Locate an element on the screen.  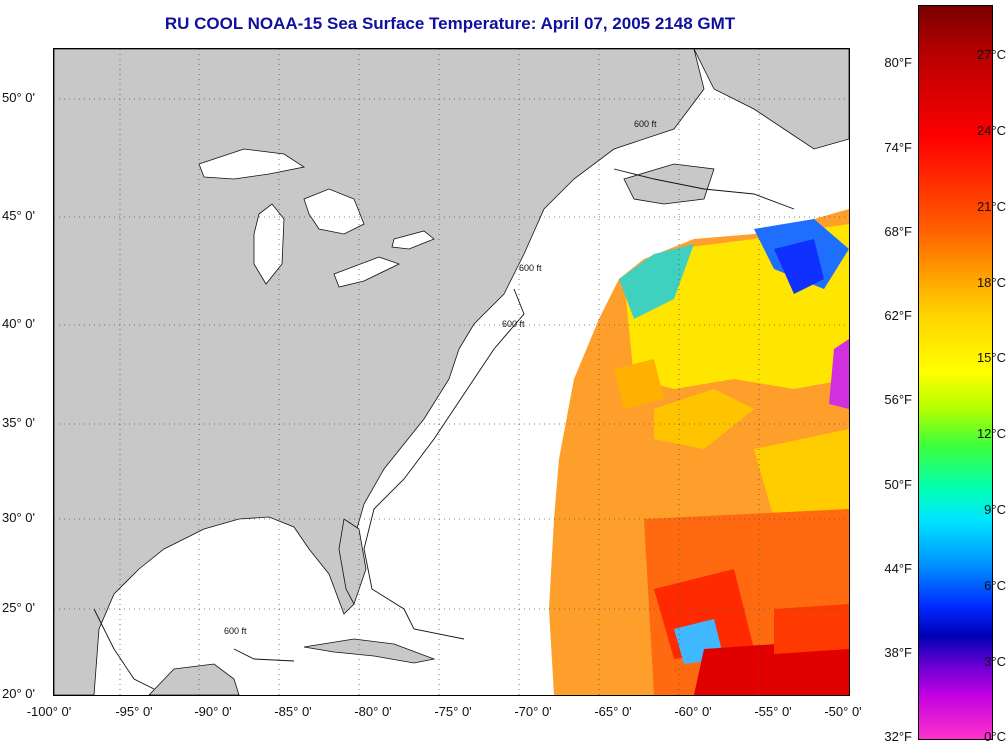
lon-label-55: -55° 0' is located at coordinates (773, 711).